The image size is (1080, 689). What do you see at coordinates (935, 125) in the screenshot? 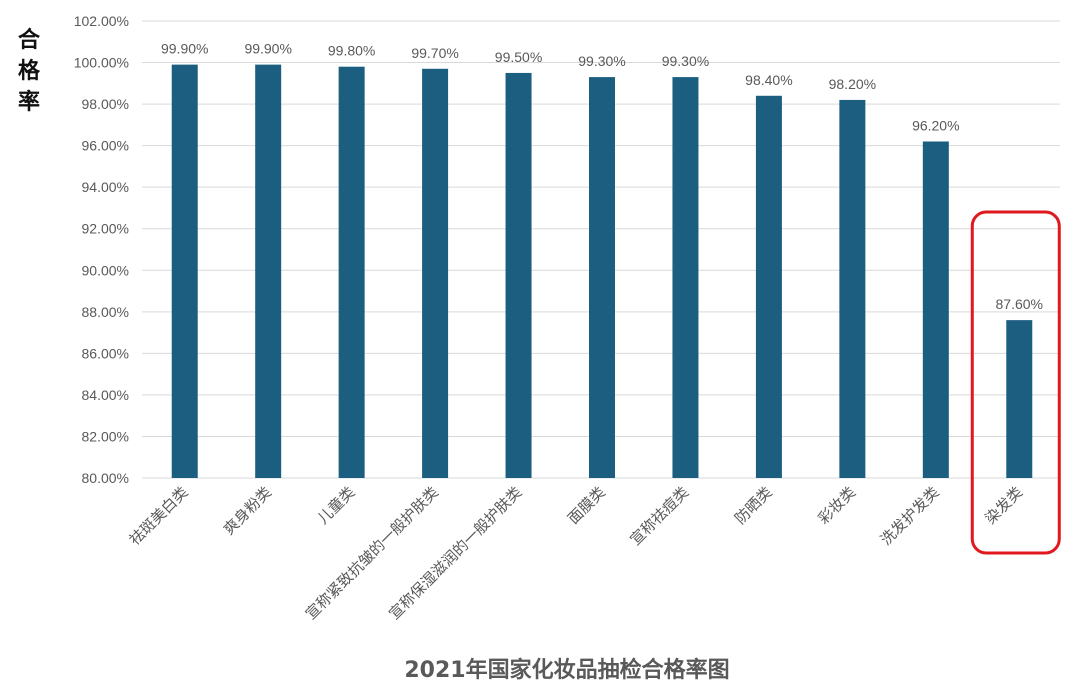
I see `data-label: 96.20%` at bounding box center [935, 125].